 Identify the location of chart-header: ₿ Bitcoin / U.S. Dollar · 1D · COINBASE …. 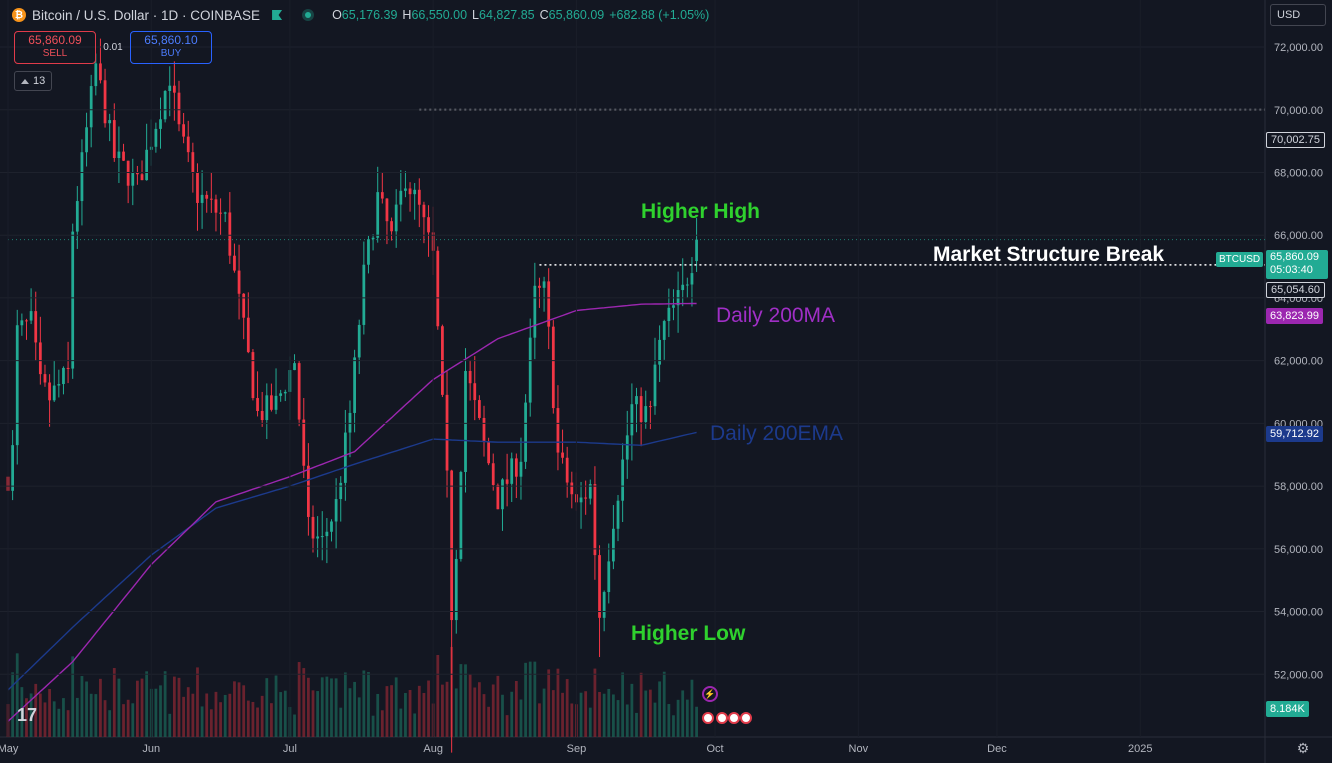
(360, 15).